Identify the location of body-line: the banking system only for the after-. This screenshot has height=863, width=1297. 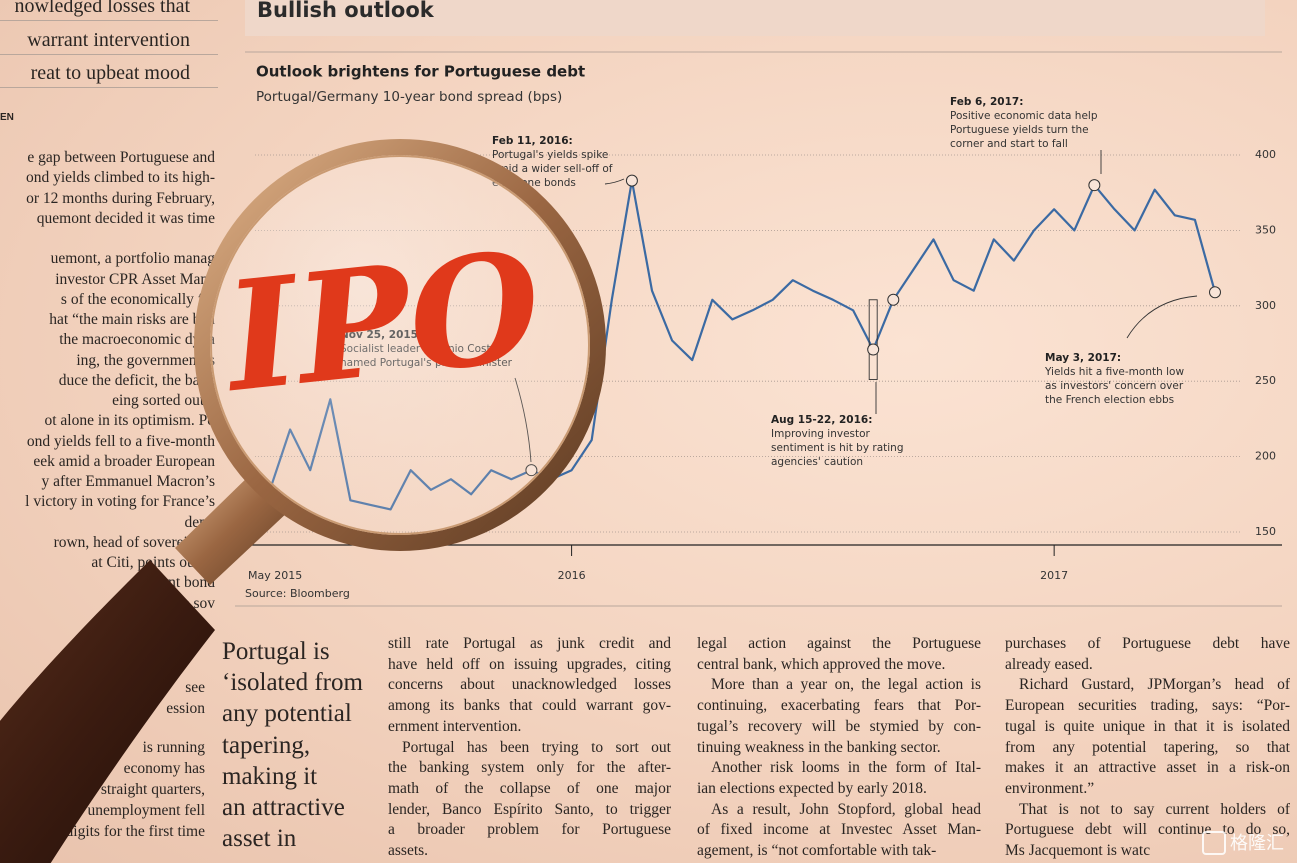
(529, 768).